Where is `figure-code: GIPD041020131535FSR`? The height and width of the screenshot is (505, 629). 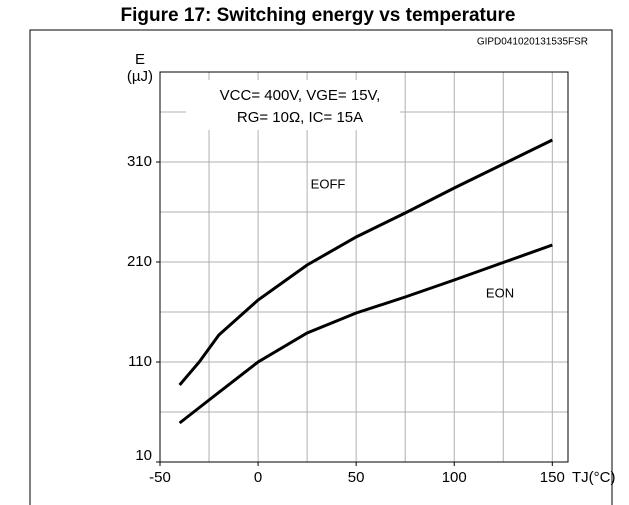 figure-code: GIPD041020131535FSR is located at coordinates (532, 42).